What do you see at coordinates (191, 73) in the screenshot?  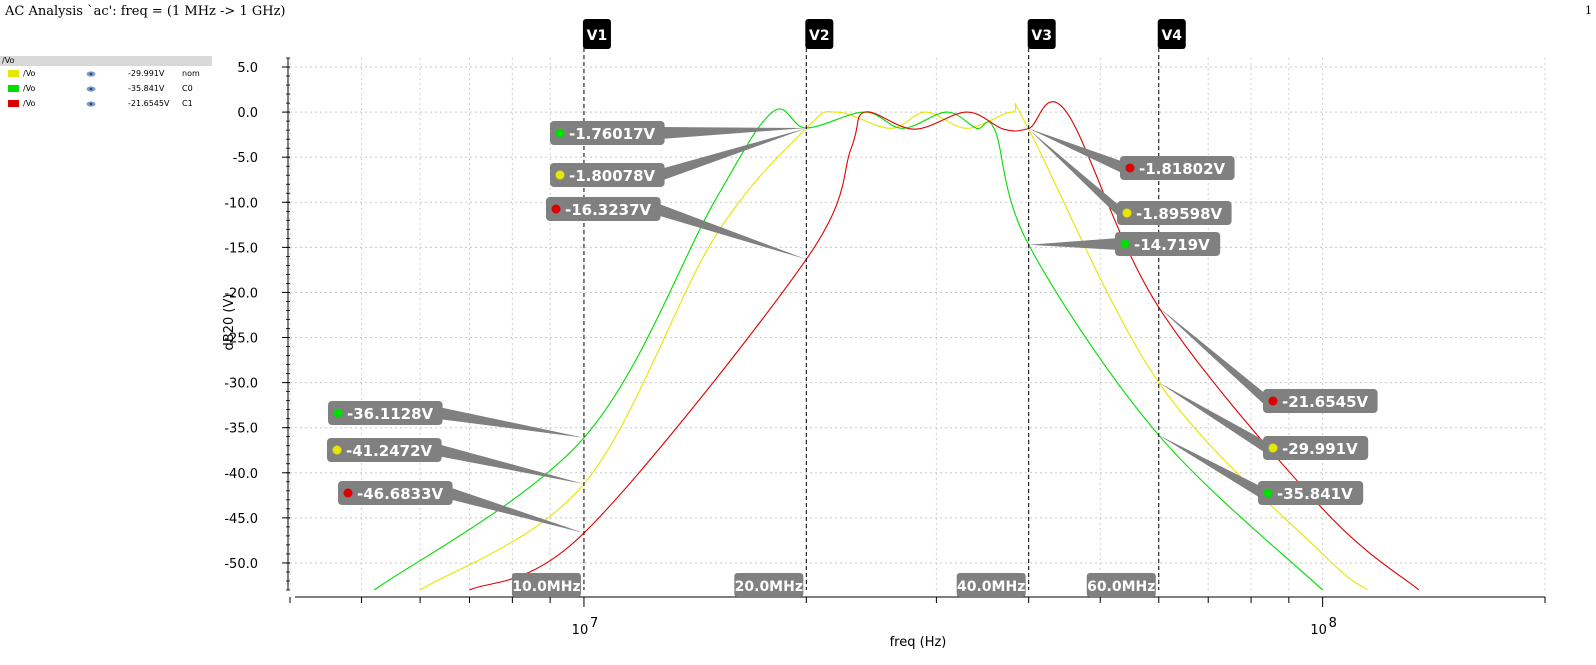 I see `legend-corner: nom` at bounding box center [191, 73].